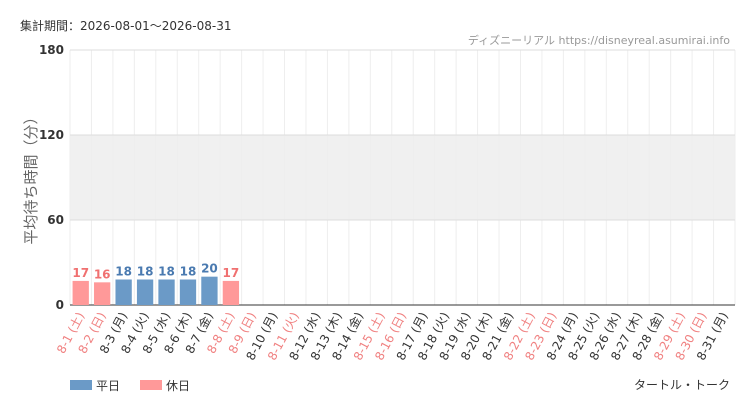  What do you see at coordinates (682, 385) in the screenshot?
I see `attraction-name: タートル・トーク` at bounding box center [682, 385].